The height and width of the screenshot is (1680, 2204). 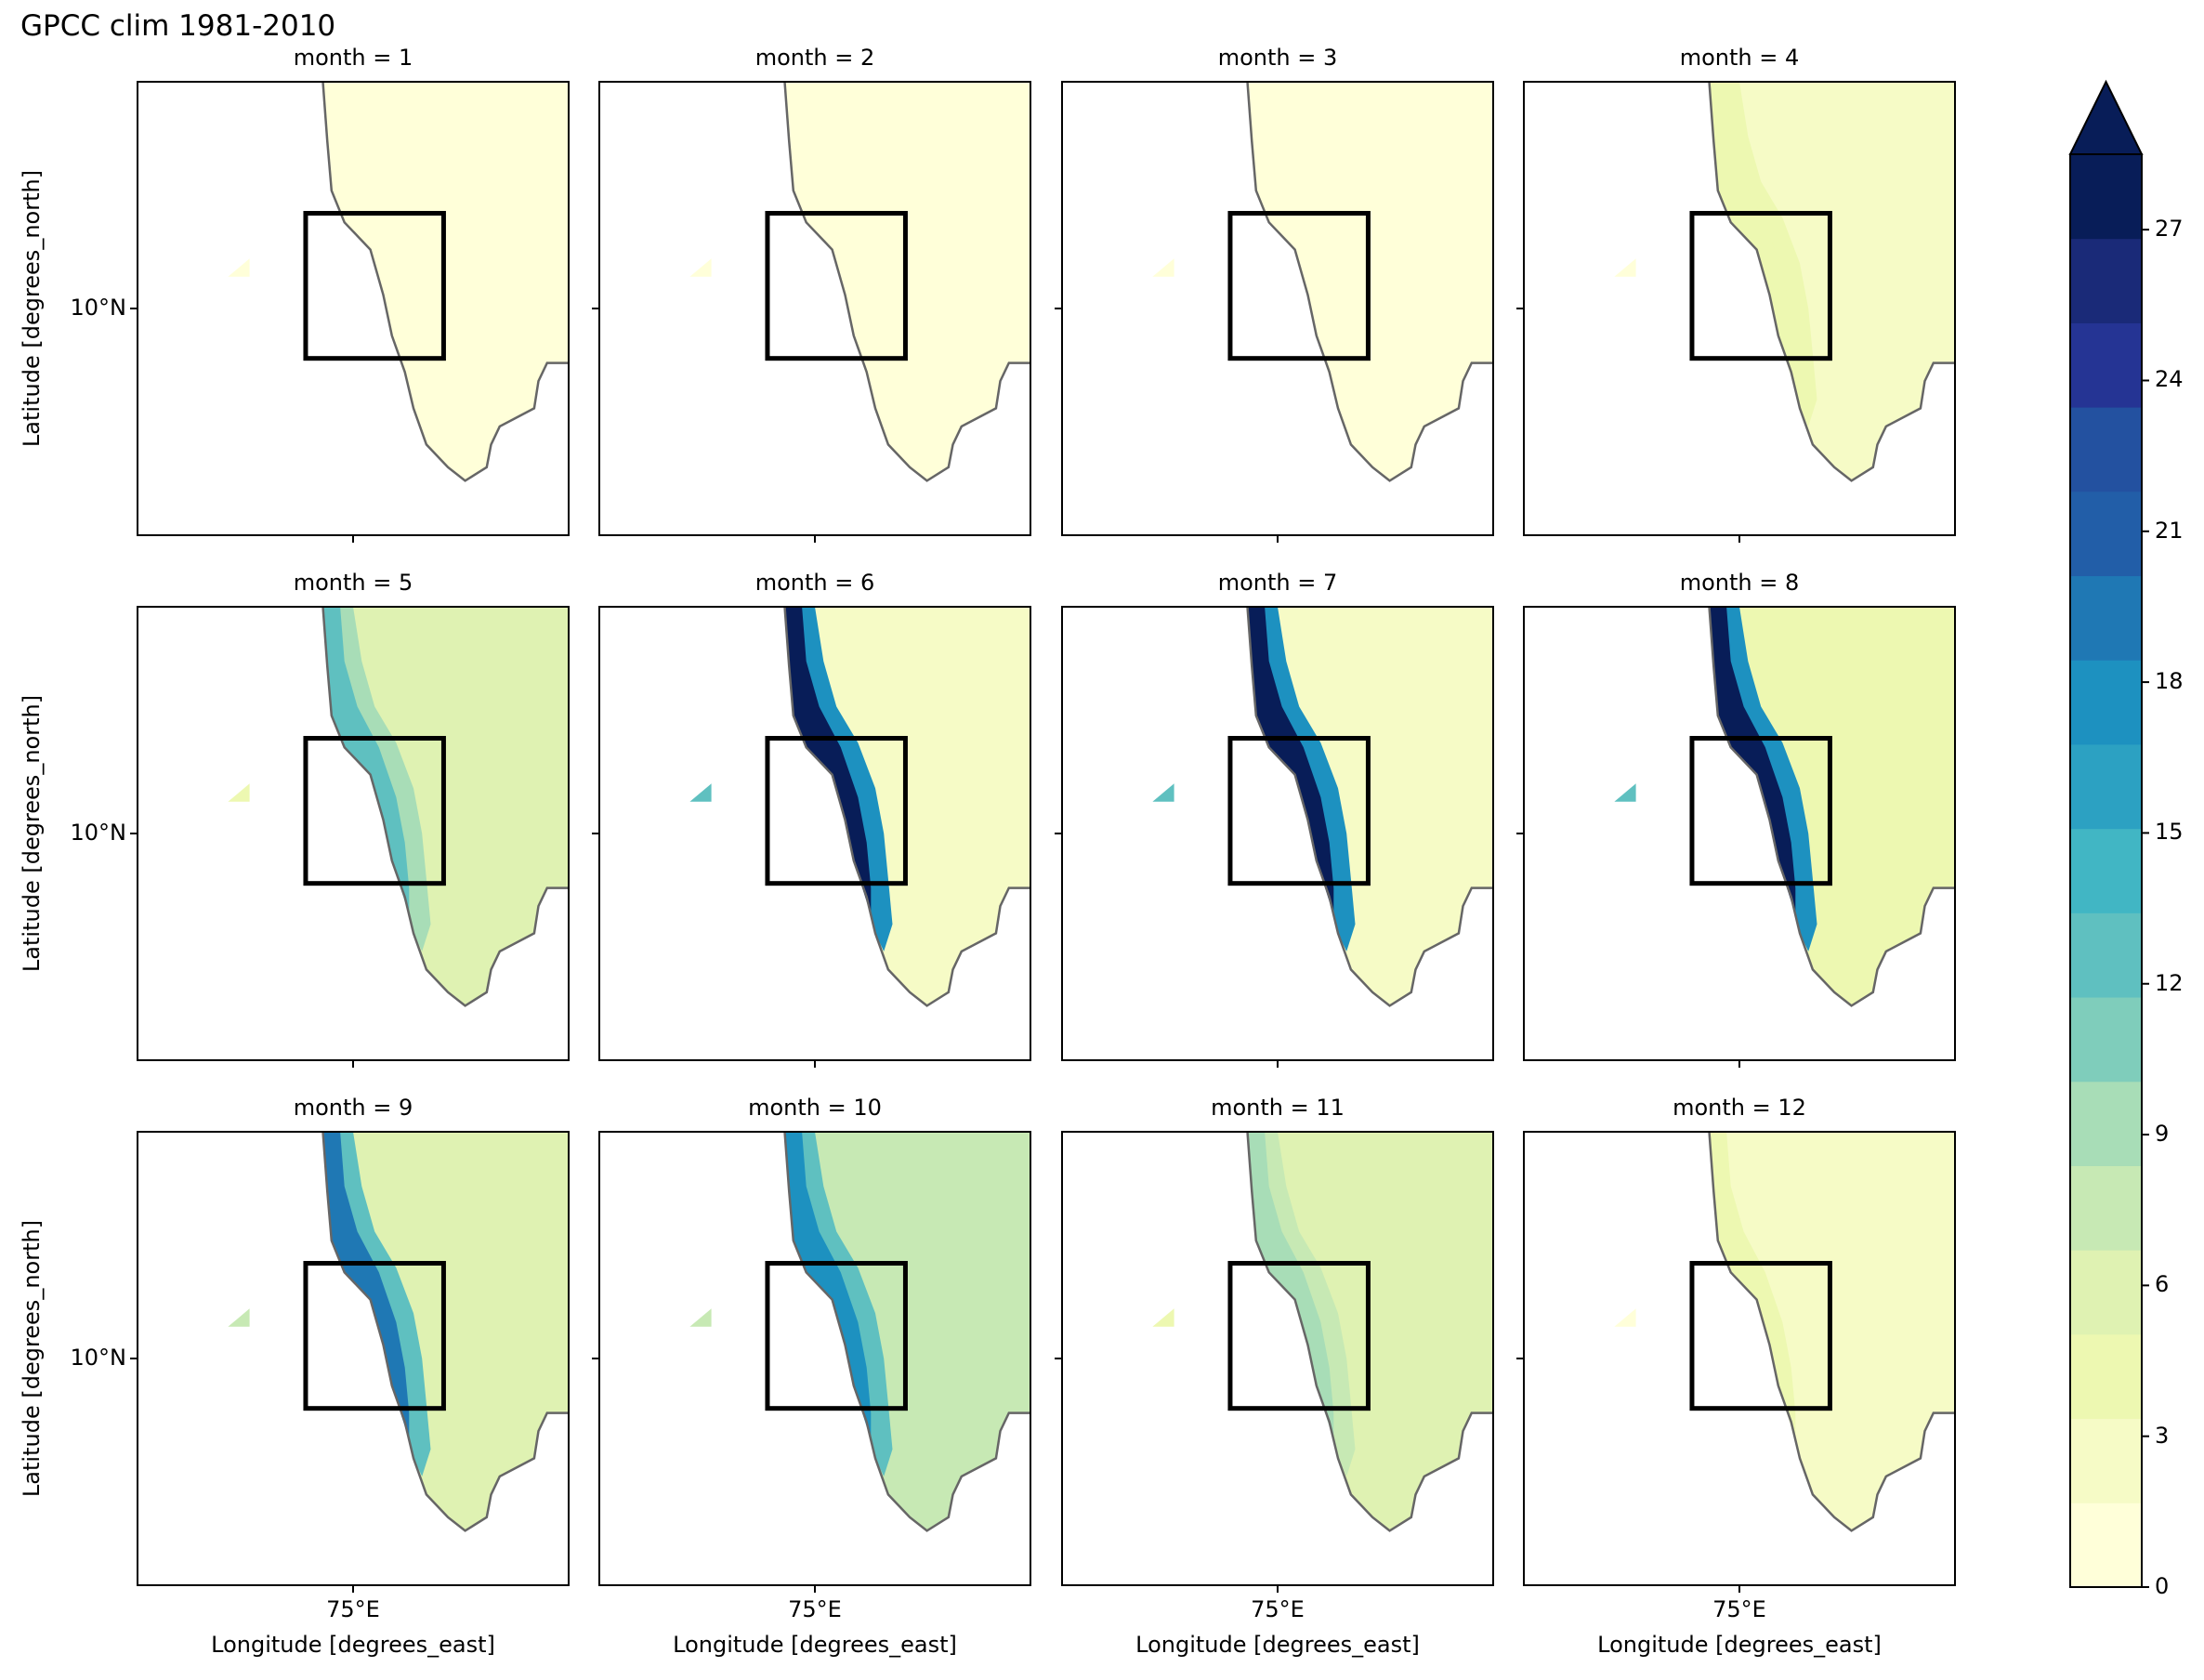 What do you see at coordinates (2162, 1435) in the screenshot?
I see `colorbar-tick-label: 3` at bounding box center [2162, 1435].